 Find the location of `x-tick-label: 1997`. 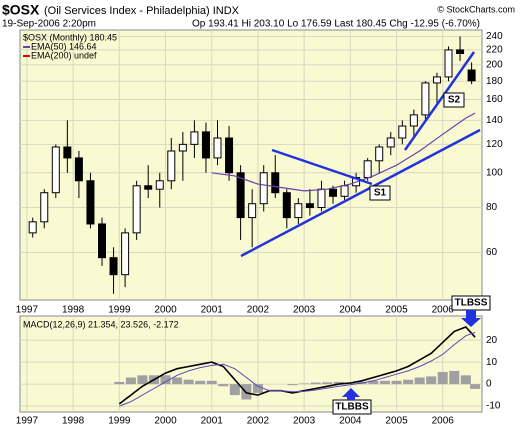

x-tick-label: 1997 is located at coordinates (27, 310).